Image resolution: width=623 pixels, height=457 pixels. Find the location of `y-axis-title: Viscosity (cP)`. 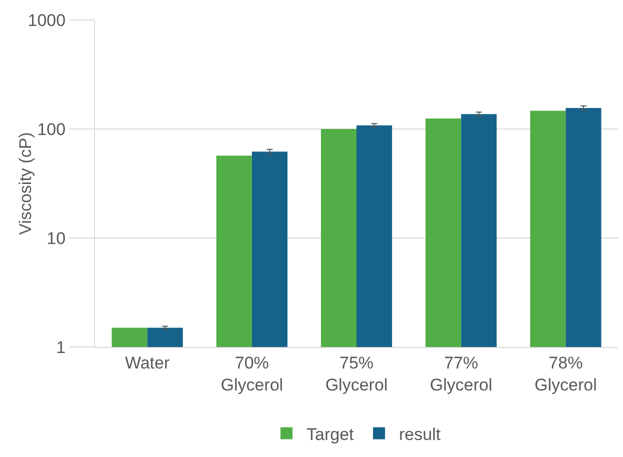

y-axis-title: Viscosity (cP) is located at coordinates (26, 183).